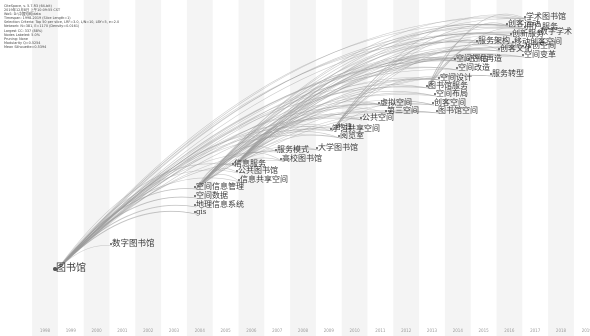 This screenshot has width=590, height=336. I want to click on year-label: 2007, so click(277, 330).